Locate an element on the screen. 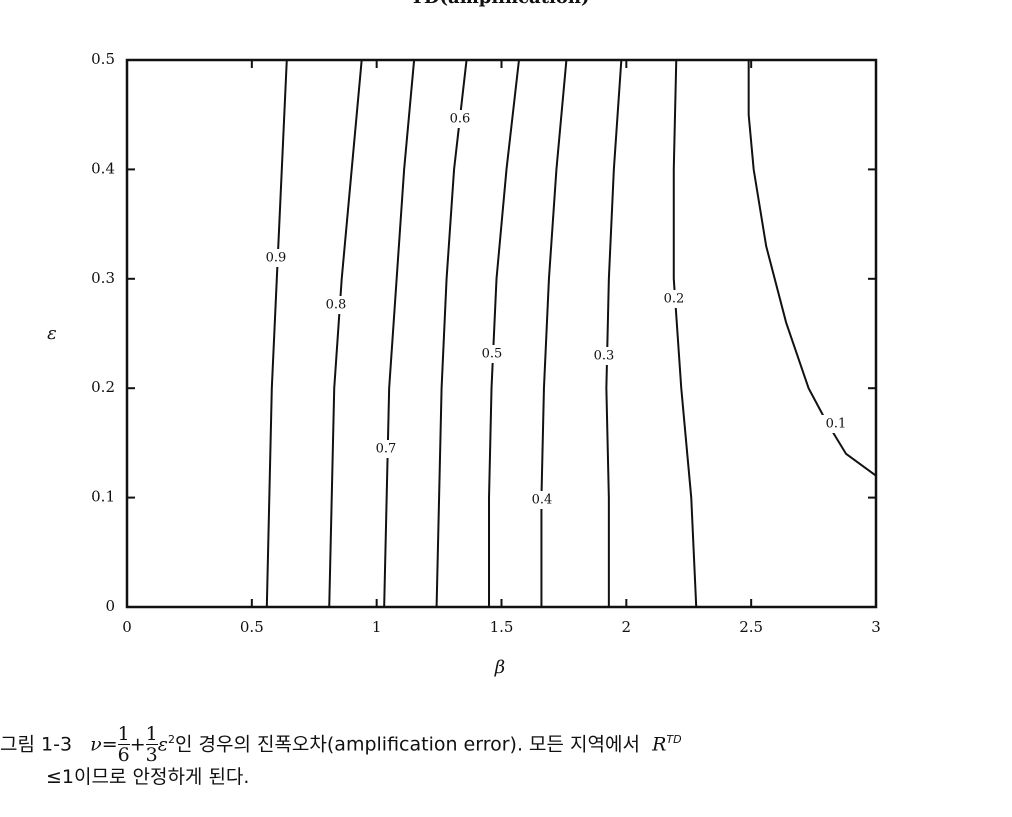 The height and width of the screenshot is (817, 1012). contour-label: 0.6 is located at coordinates (460, 119).